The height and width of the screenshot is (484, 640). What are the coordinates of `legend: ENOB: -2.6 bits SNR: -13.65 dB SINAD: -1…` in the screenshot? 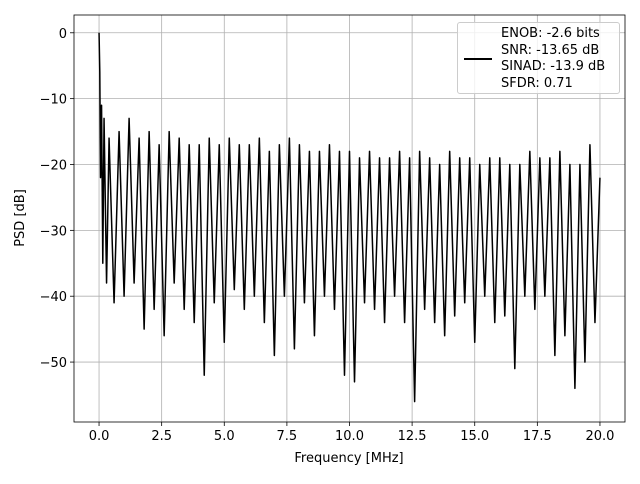 It's located at (538, 58).